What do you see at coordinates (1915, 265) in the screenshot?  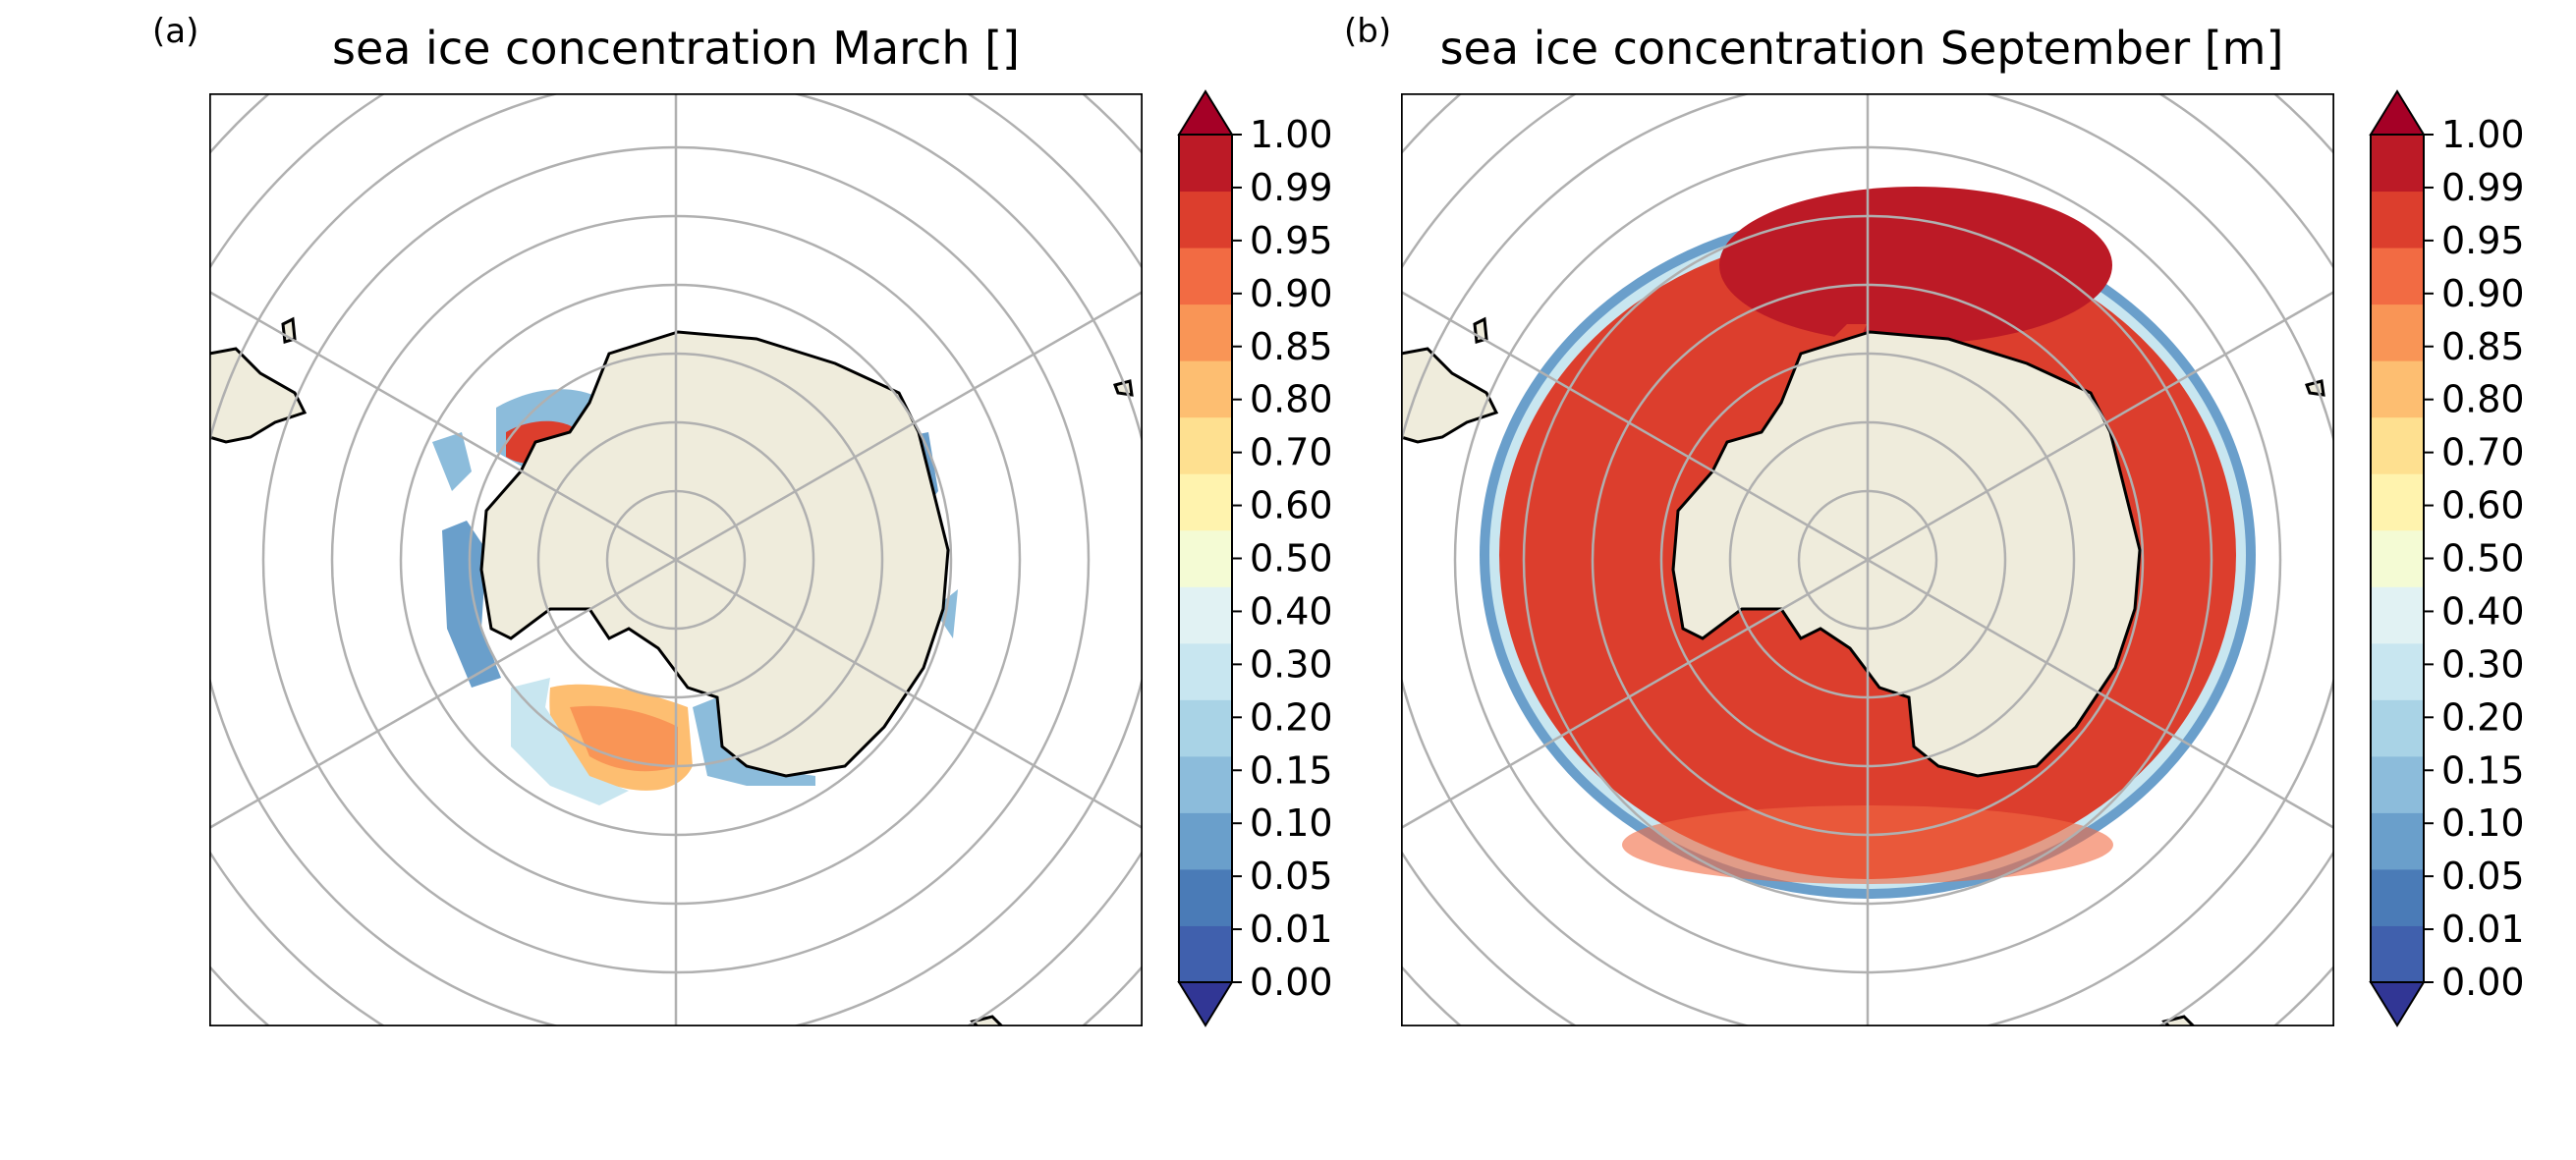 I see `ice-pack-weddell-core` at bounding box center [1915, 265].